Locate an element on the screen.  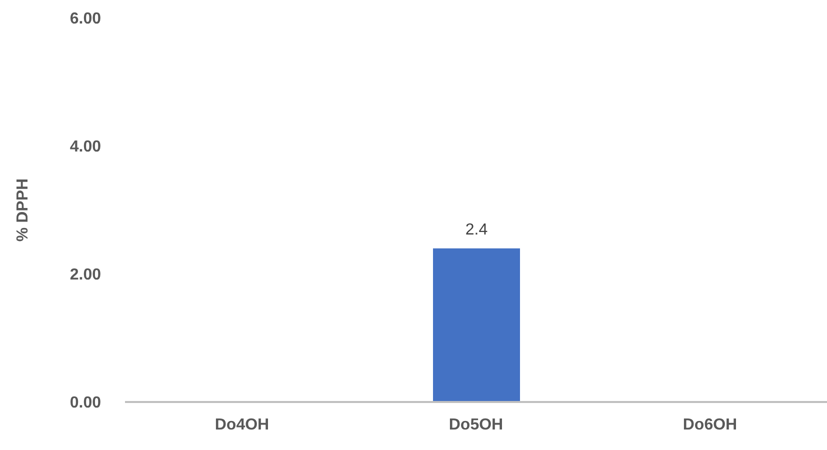
y-tick-label: 4.00 is located at coordinates (86, 147).